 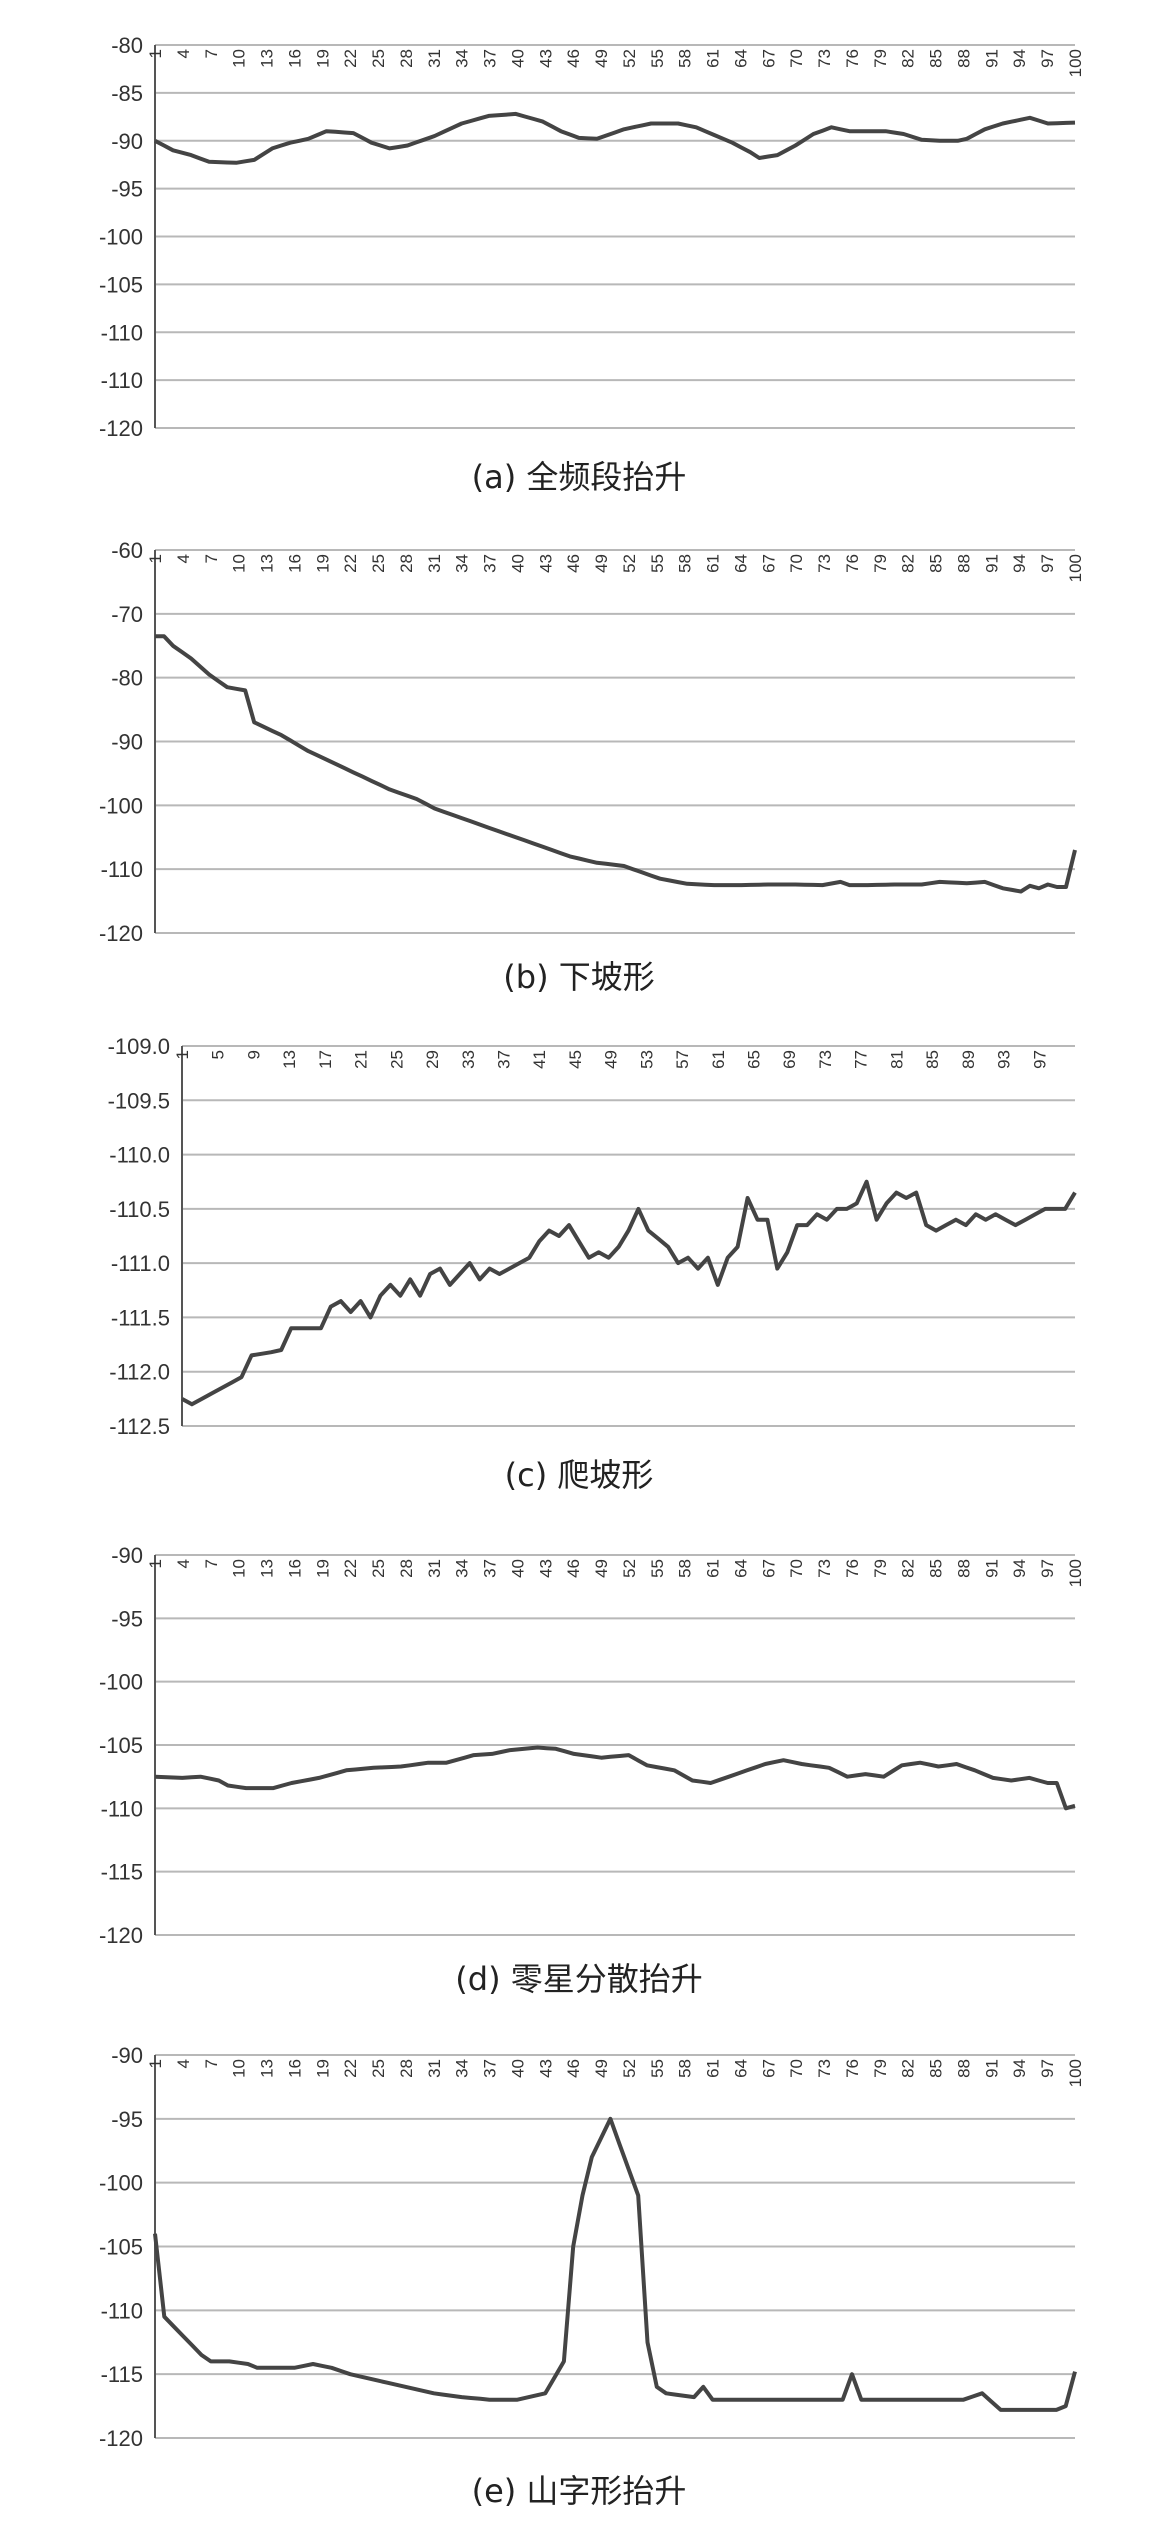 I want to click on chart-caption: (e) 山字形抬升, so click(x=579, y=2491).